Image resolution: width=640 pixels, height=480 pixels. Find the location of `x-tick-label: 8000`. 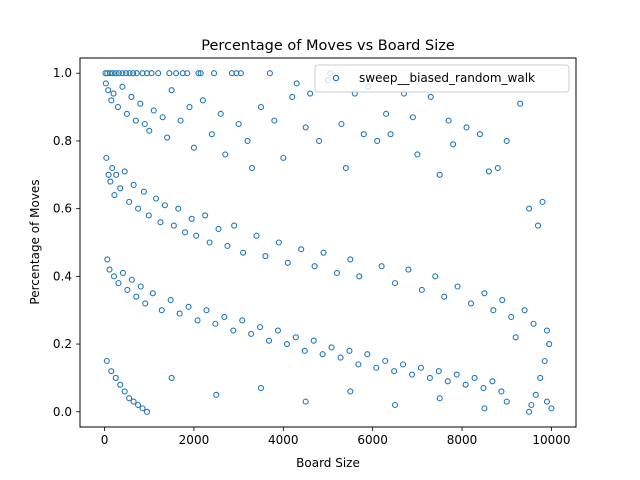

x-tick-label: 8000 is located at coordinates (462, 440).